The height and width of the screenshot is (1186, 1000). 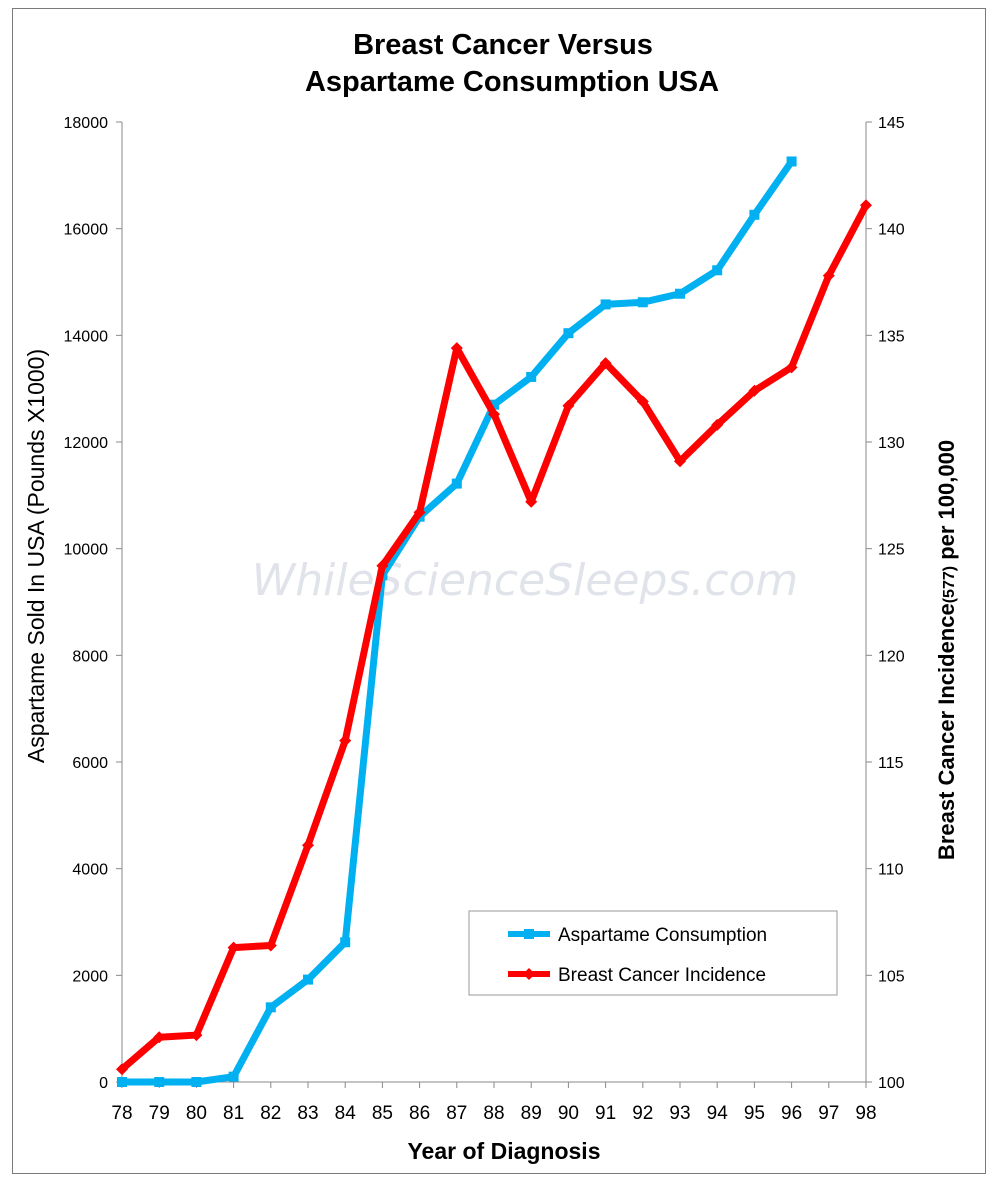 What do you see at coordinates (121, 1113) in the screenshot?
I see `x-tick-label: 78` at bounding box center [121, 1113].